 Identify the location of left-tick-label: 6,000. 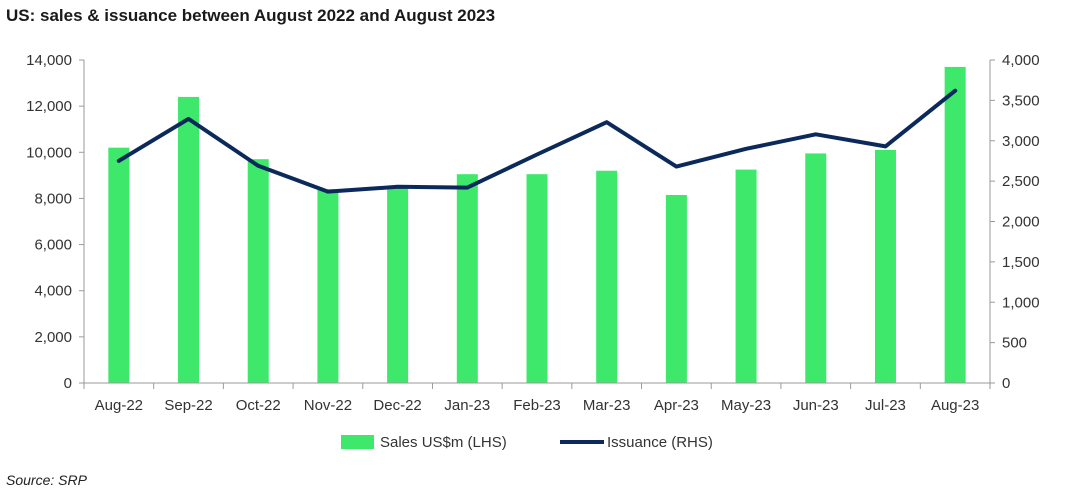
(53, 245).